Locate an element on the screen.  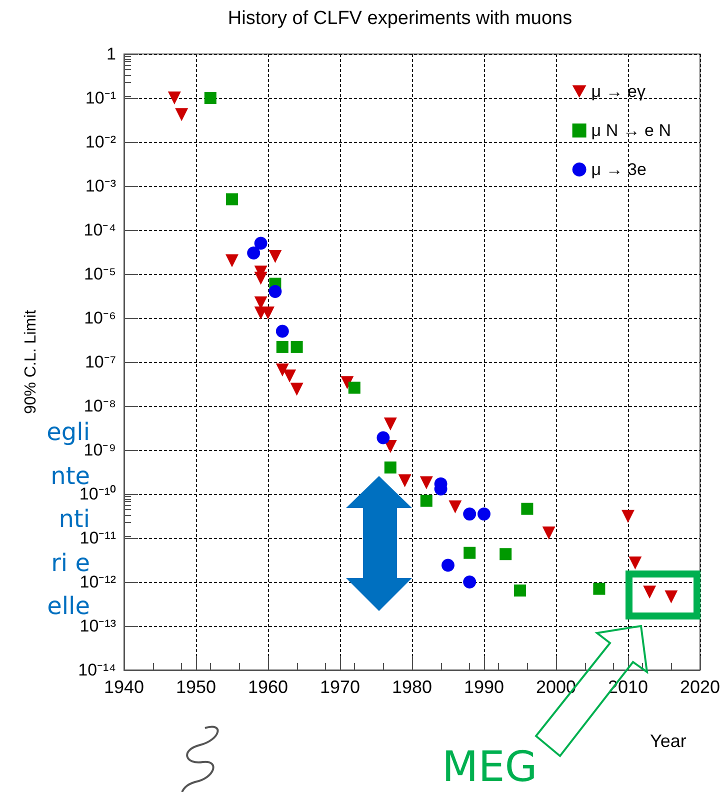
y-tick-label: 10⁻⁴ is located at coordinates (100, 230).